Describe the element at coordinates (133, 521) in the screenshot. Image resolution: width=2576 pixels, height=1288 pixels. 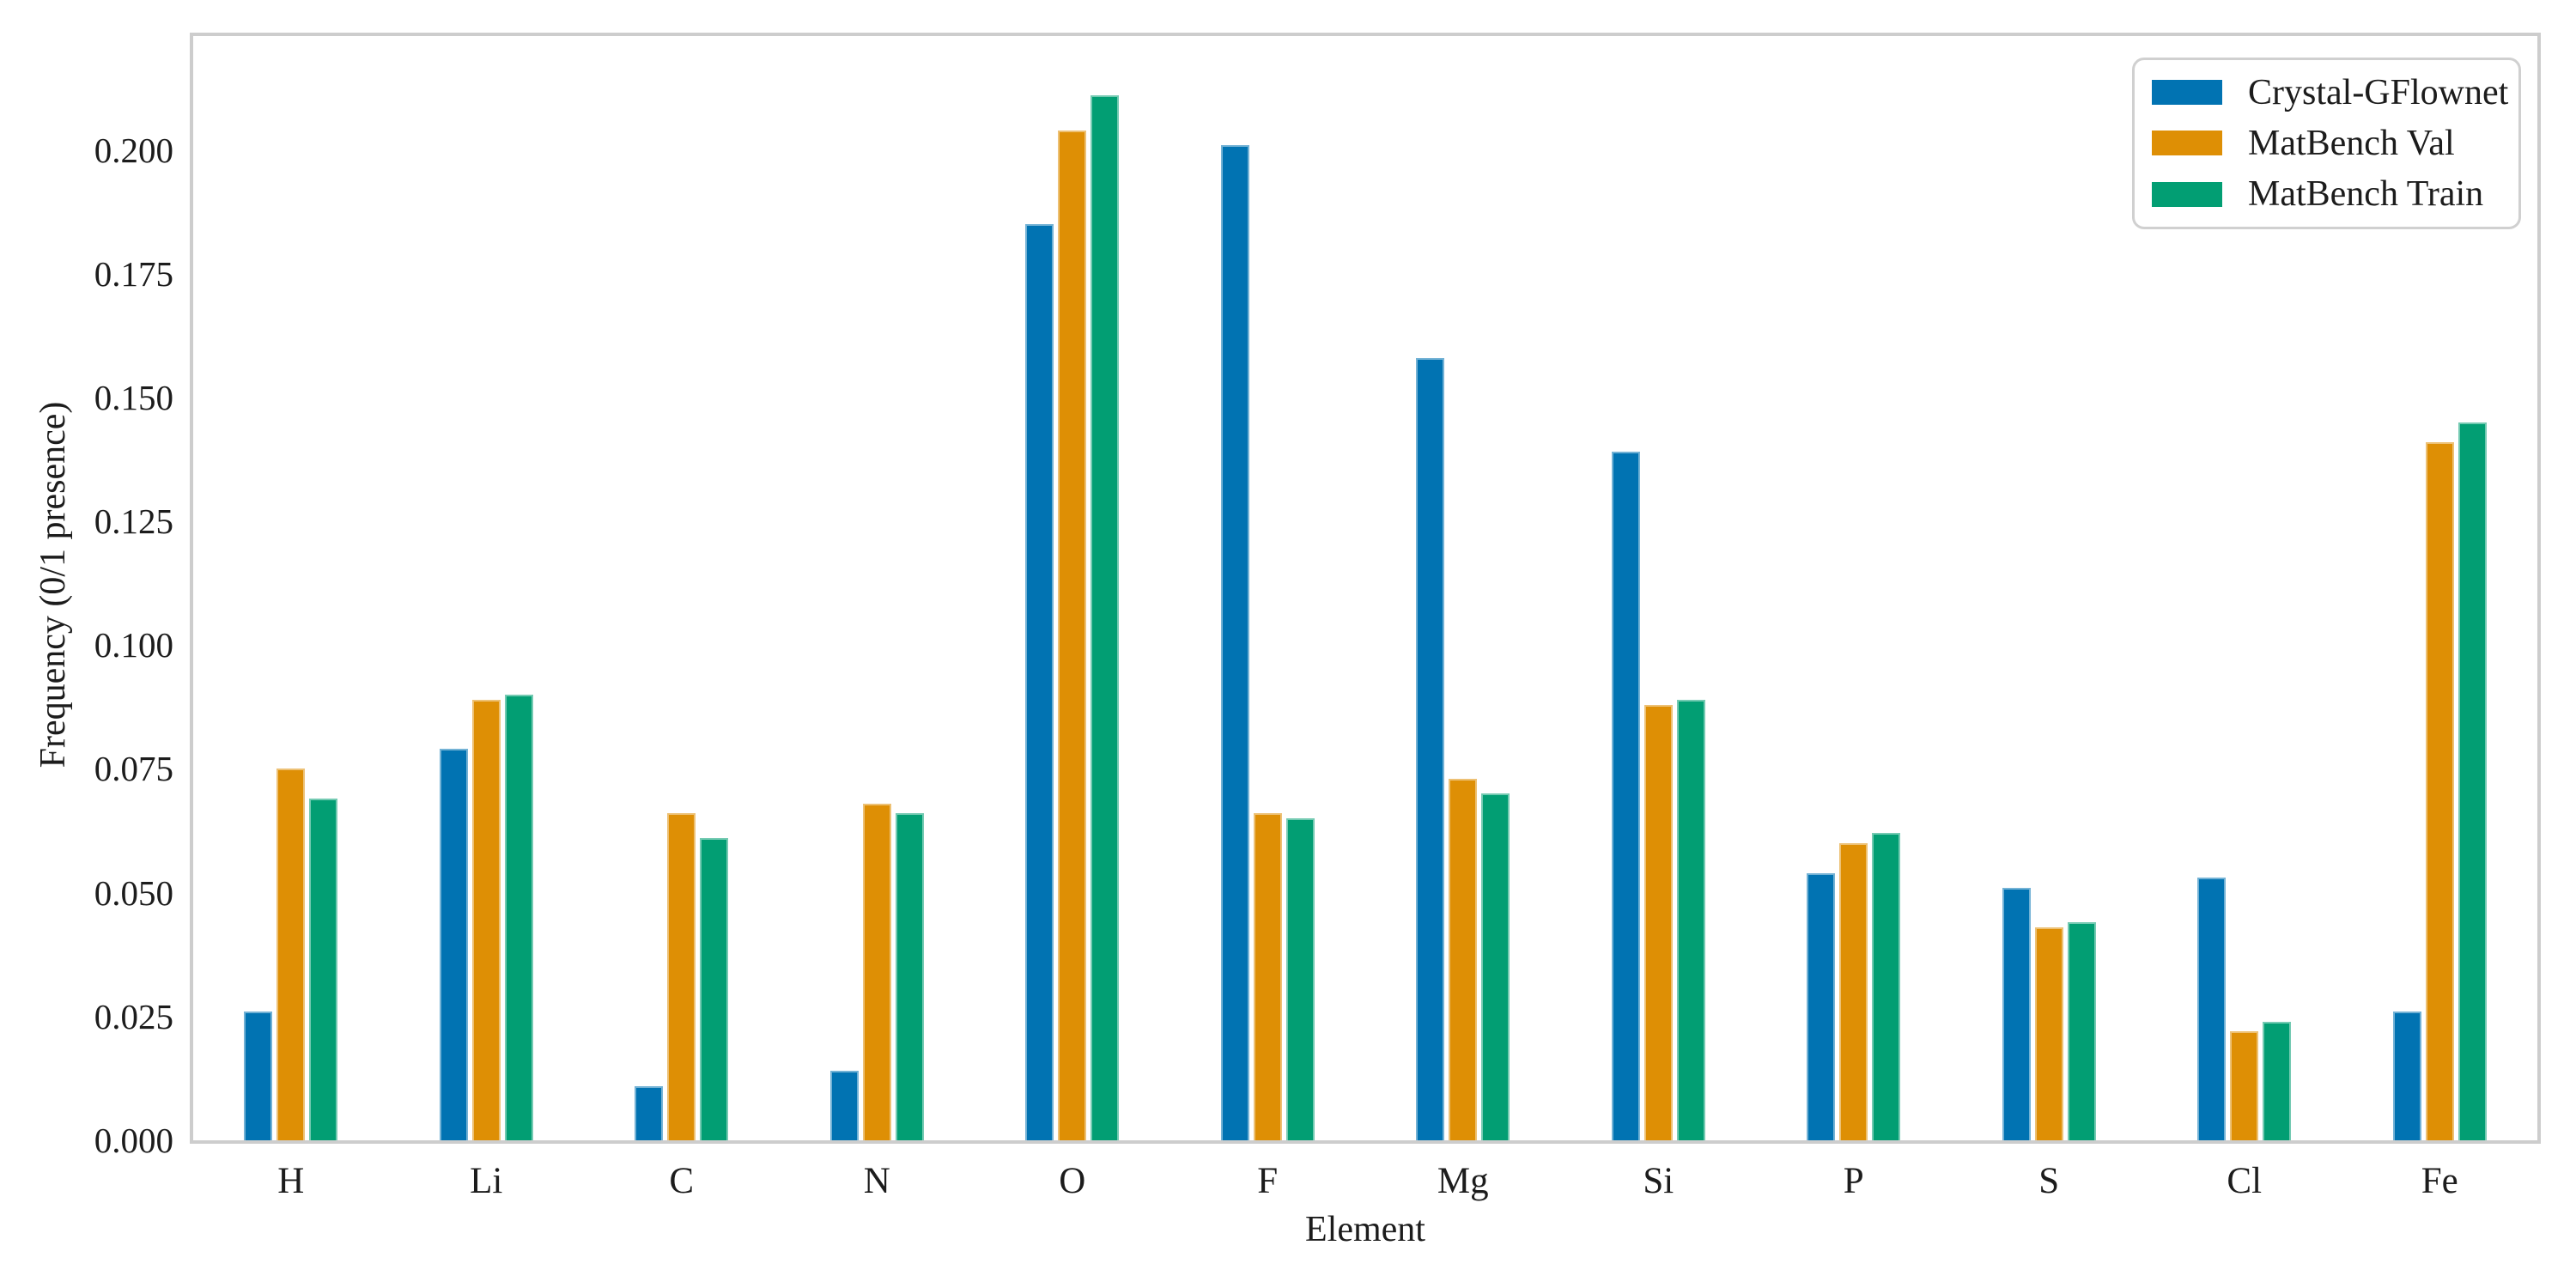
I see `y-tick-label: 0.125` at that location.